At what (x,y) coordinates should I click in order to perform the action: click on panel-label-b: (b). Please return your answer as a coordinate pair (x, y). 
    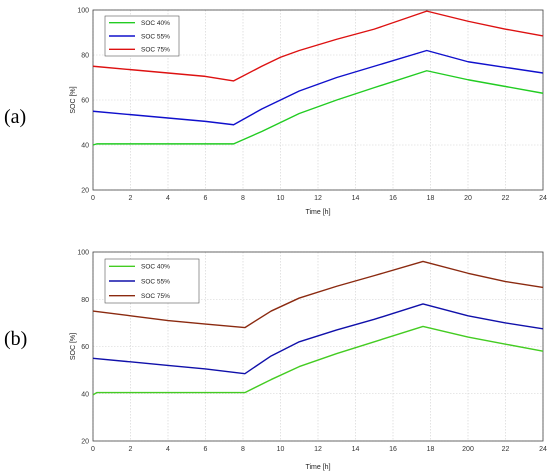
    Looking at the image, I should click on (16, 339).